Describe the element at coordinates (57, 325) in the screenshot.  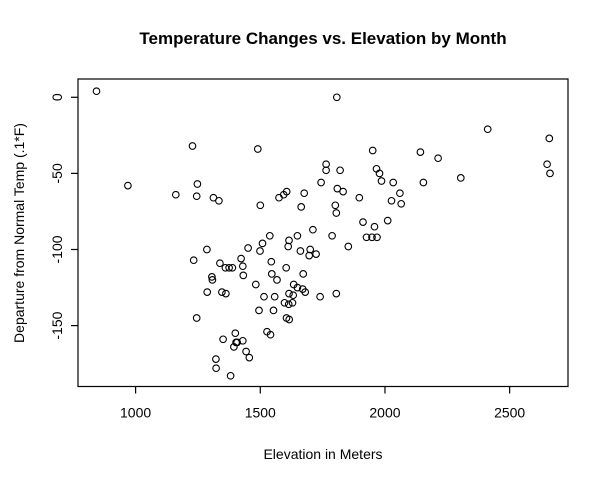
I see `y-tick-label: -150` at that location.